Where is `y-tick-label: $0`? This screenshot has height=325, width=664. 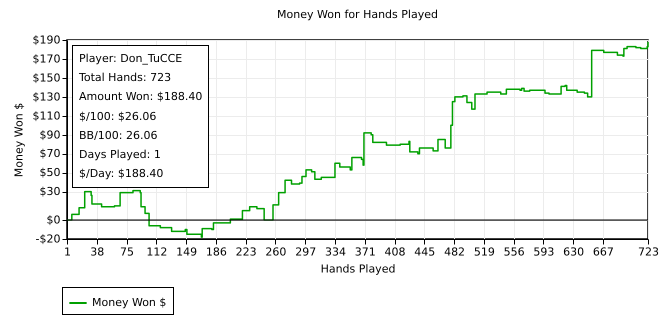 y-tick-label: $0 is located at coordinates (53, 220).